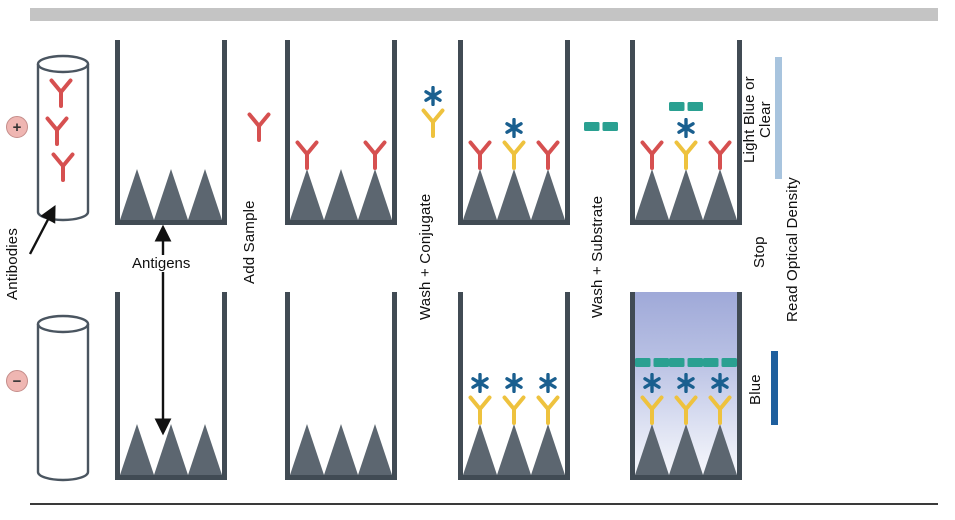 This screenshot has height=520, width=955. I want to click on read-optical-density-label: Read Optical Density, so click(792, 250).